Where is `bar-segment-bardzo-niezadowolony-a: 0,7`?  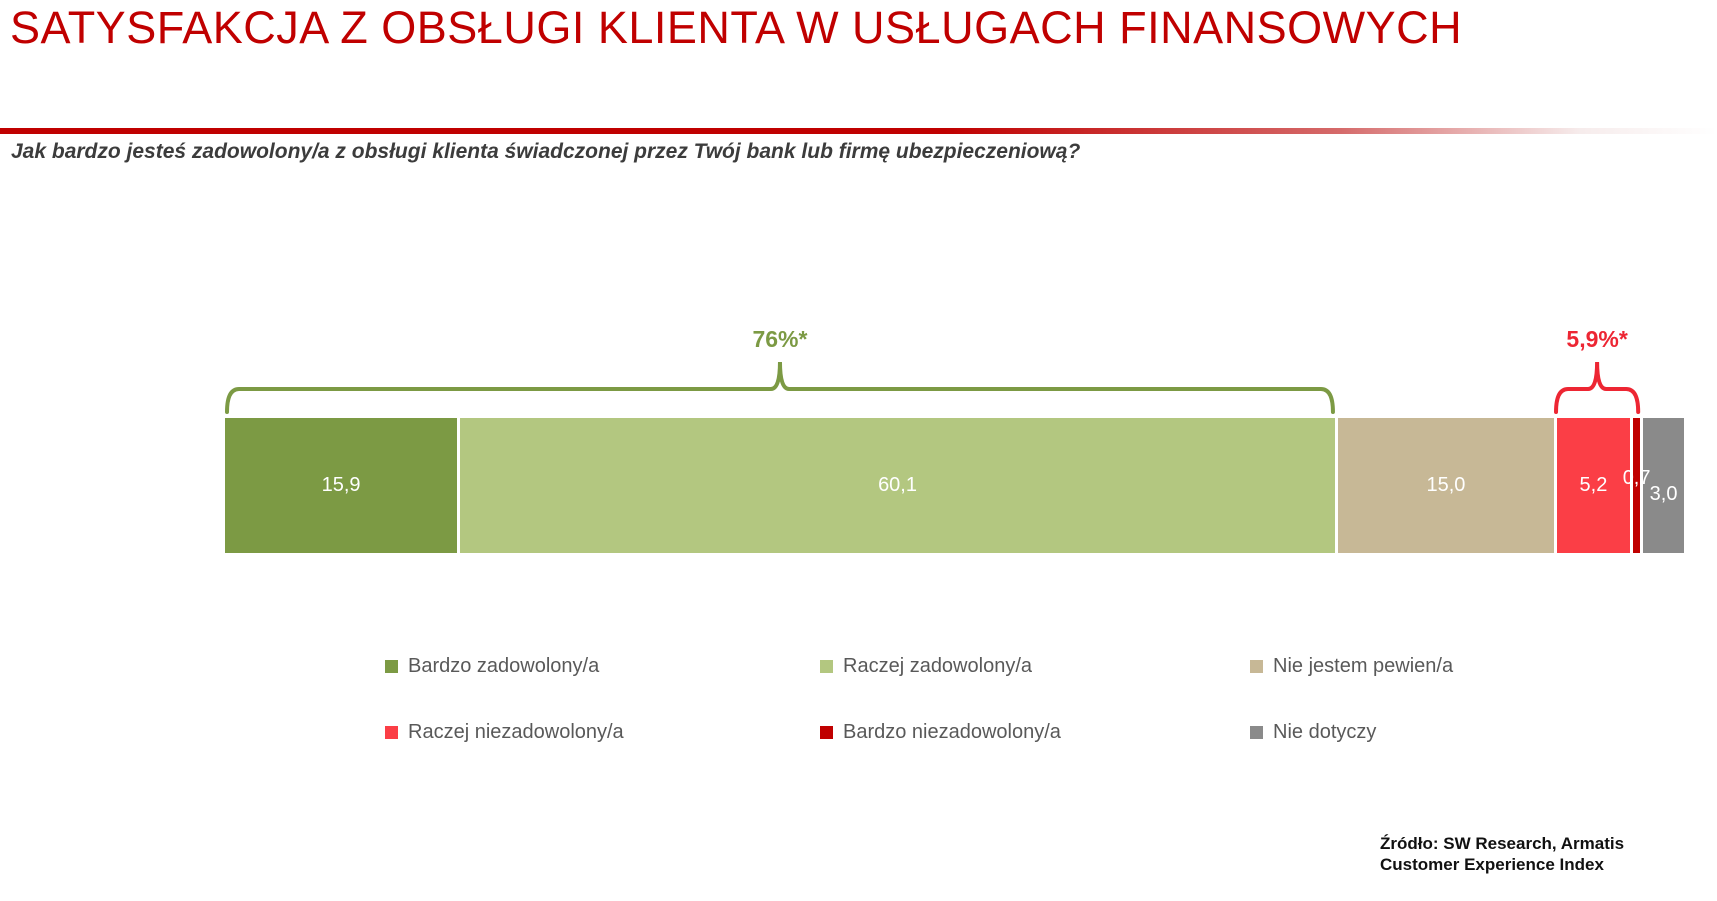 bar-segment-bardzo-niezadowolony-a: 0,7 is located at coordinates (1637, 485).